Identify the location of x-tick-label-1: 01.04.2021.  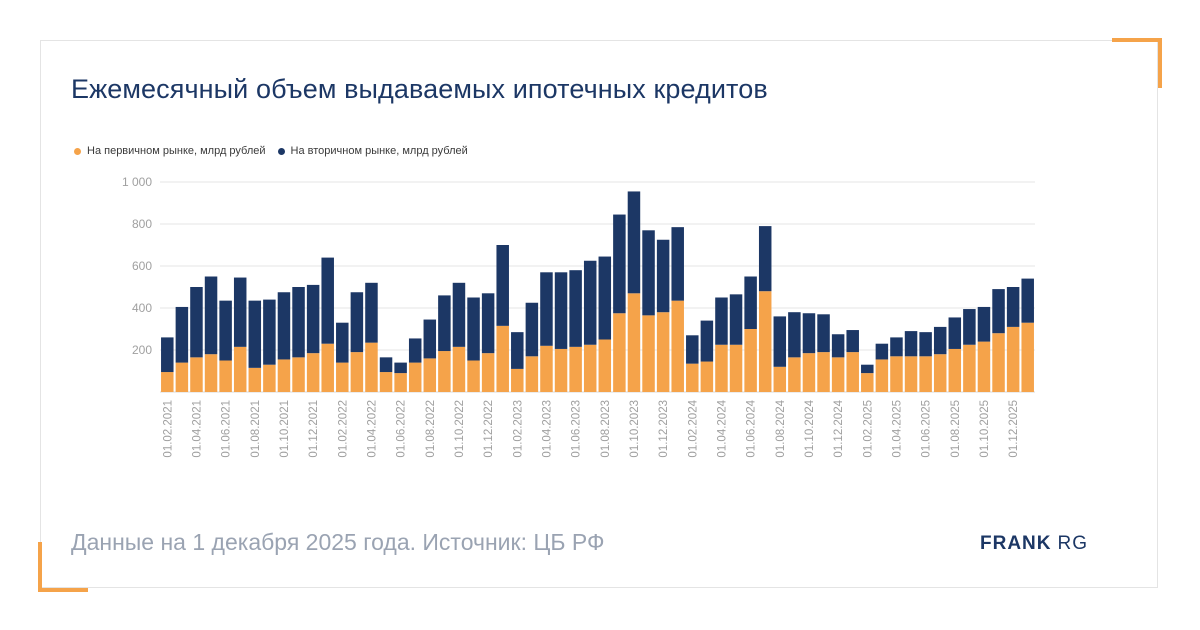
(197, 429).